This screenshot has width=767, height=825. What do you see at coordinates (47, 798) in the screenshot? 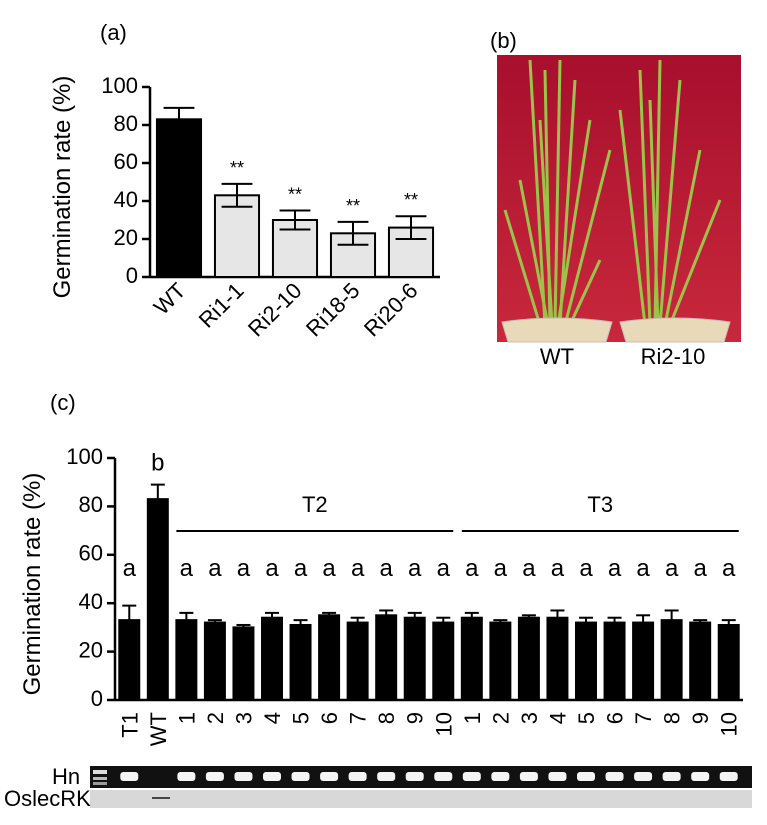
I see `gel-label: OslecRK` at bounding box center [47, 798].